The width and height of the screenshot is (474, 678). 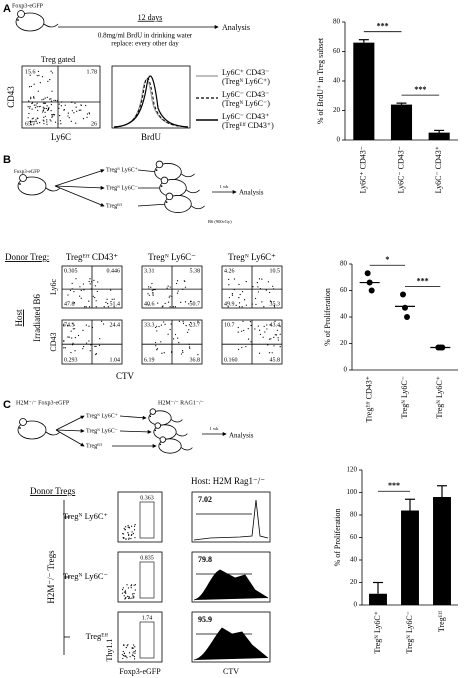 I want to click on histogram-trace, so click(x=151, y=103).